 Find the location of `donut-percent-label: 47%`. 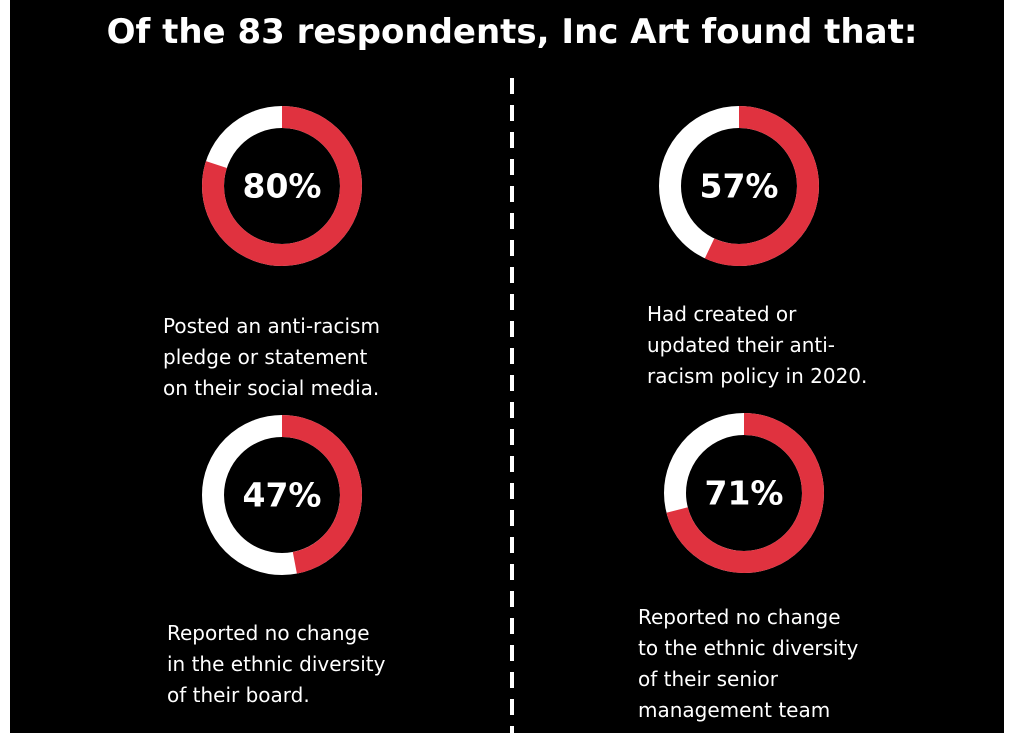

donut-percent-label: 47% is located at coordinates (282, 495).